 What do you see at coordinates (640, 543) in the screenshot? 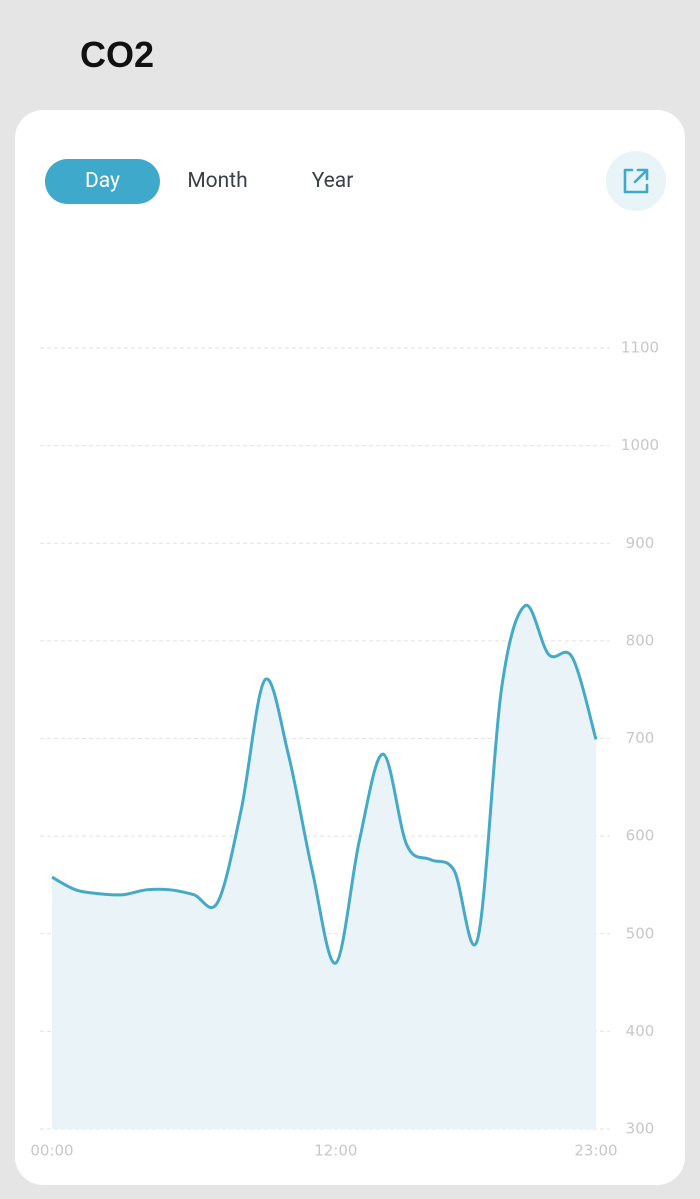
I see `y-tick-label: 900` at bounding box center [640, 543].